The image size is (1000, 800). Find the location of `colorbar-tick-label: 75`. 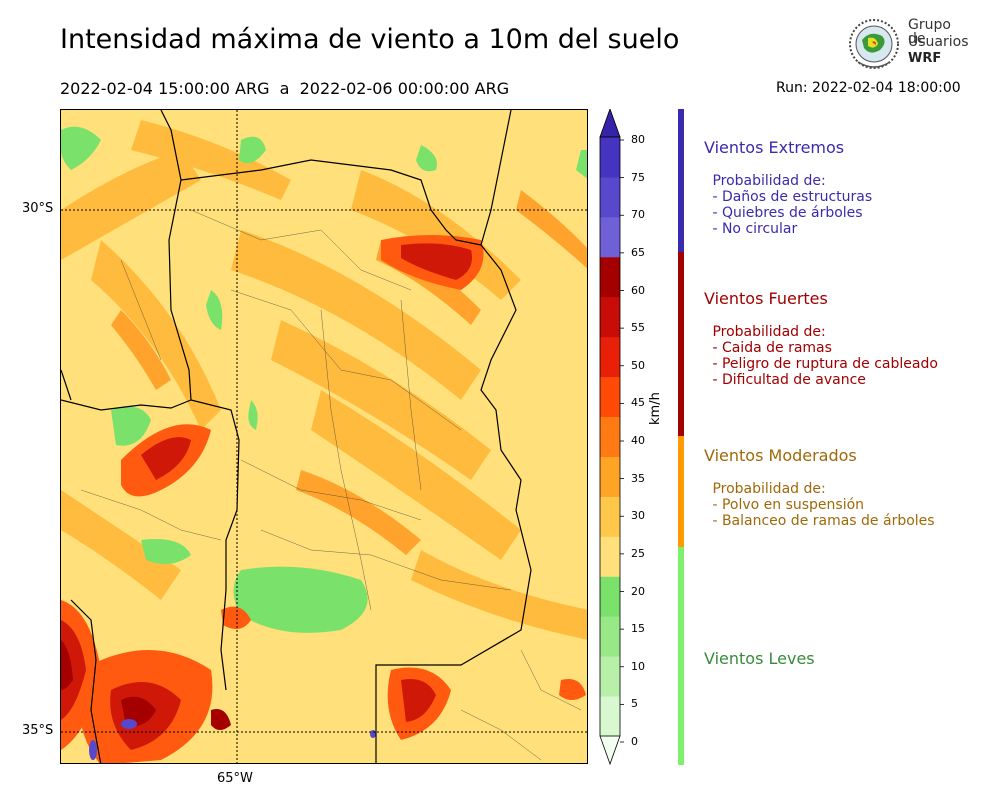

colorbar-tick-label: 75 is located at coordinates (638, 177).